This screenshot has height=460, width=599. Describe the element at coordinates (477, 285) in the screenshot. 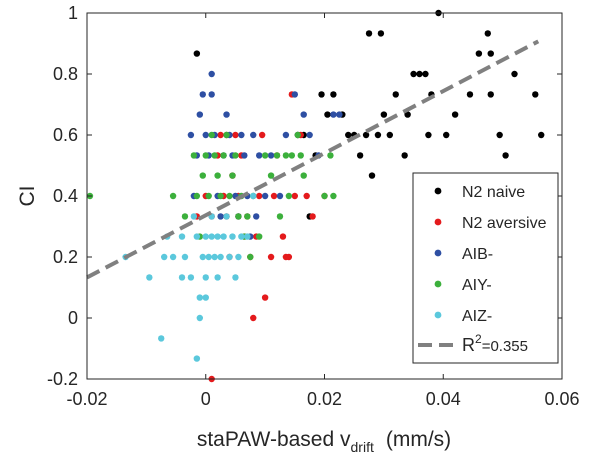

I see `legend-label: AIY-` at that location.